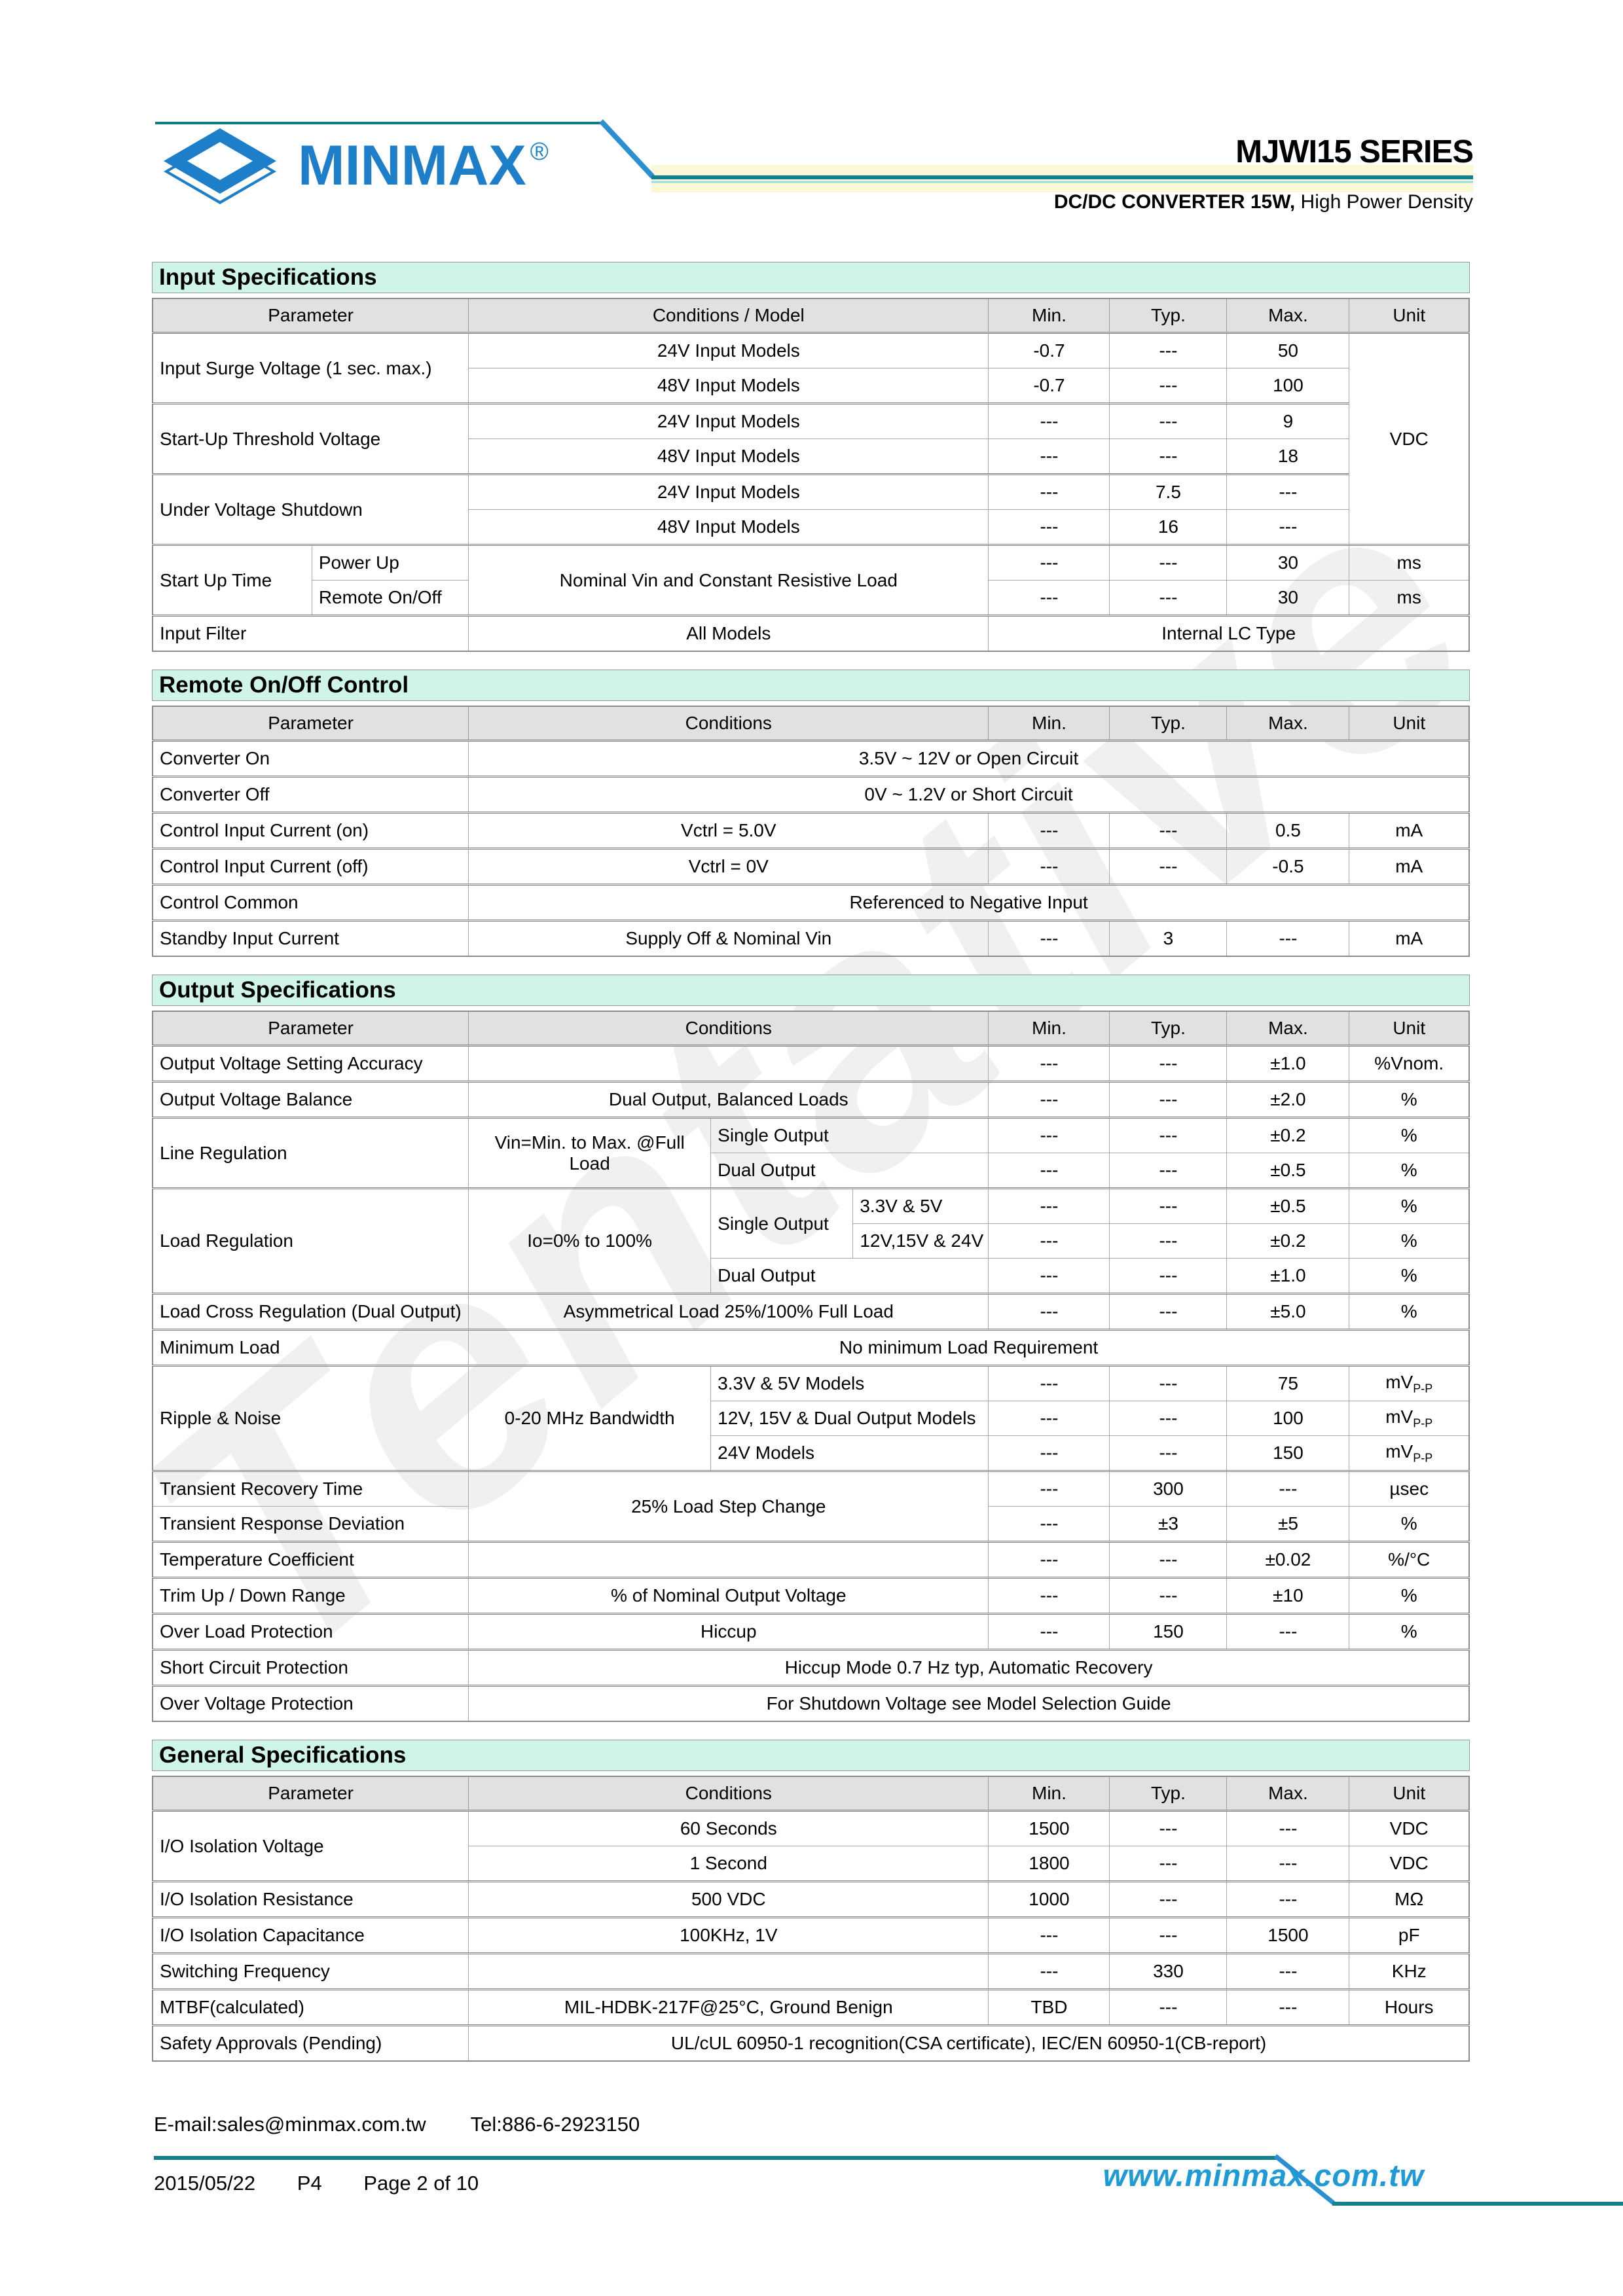 The height and width of the screenshot is (2296, 1623). Describe the element at coordinates (310, 1971) in the screenshot. I see `param-cell: Switching Frequency` at that location.